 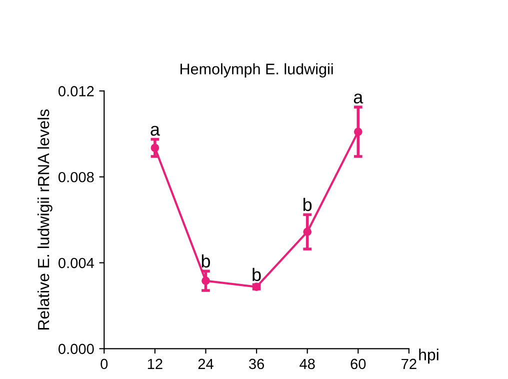 What do you see at coordinates (76, 91) in the screenshot?
I see `y-tick-label: 0.012` at bounding box center [76, 91].